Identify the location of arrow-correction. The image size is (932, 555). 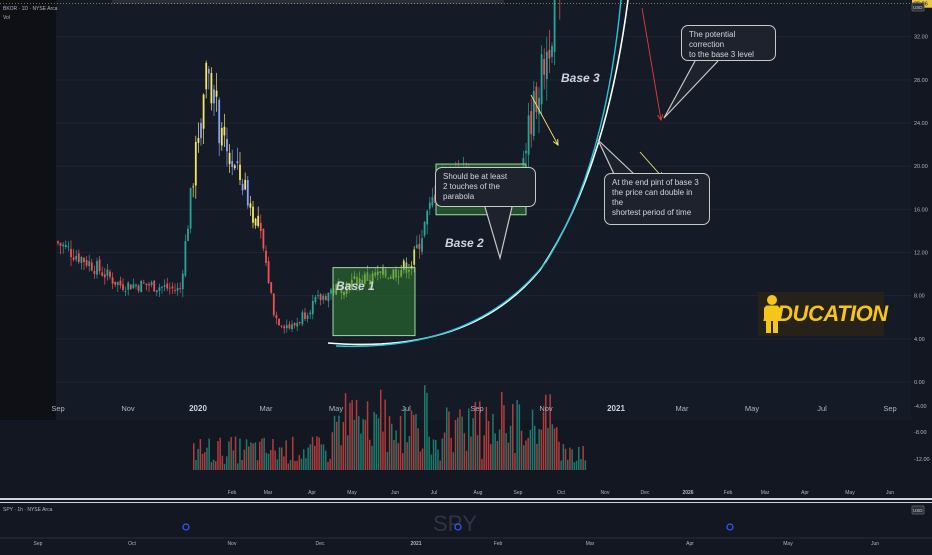
(651, 64).